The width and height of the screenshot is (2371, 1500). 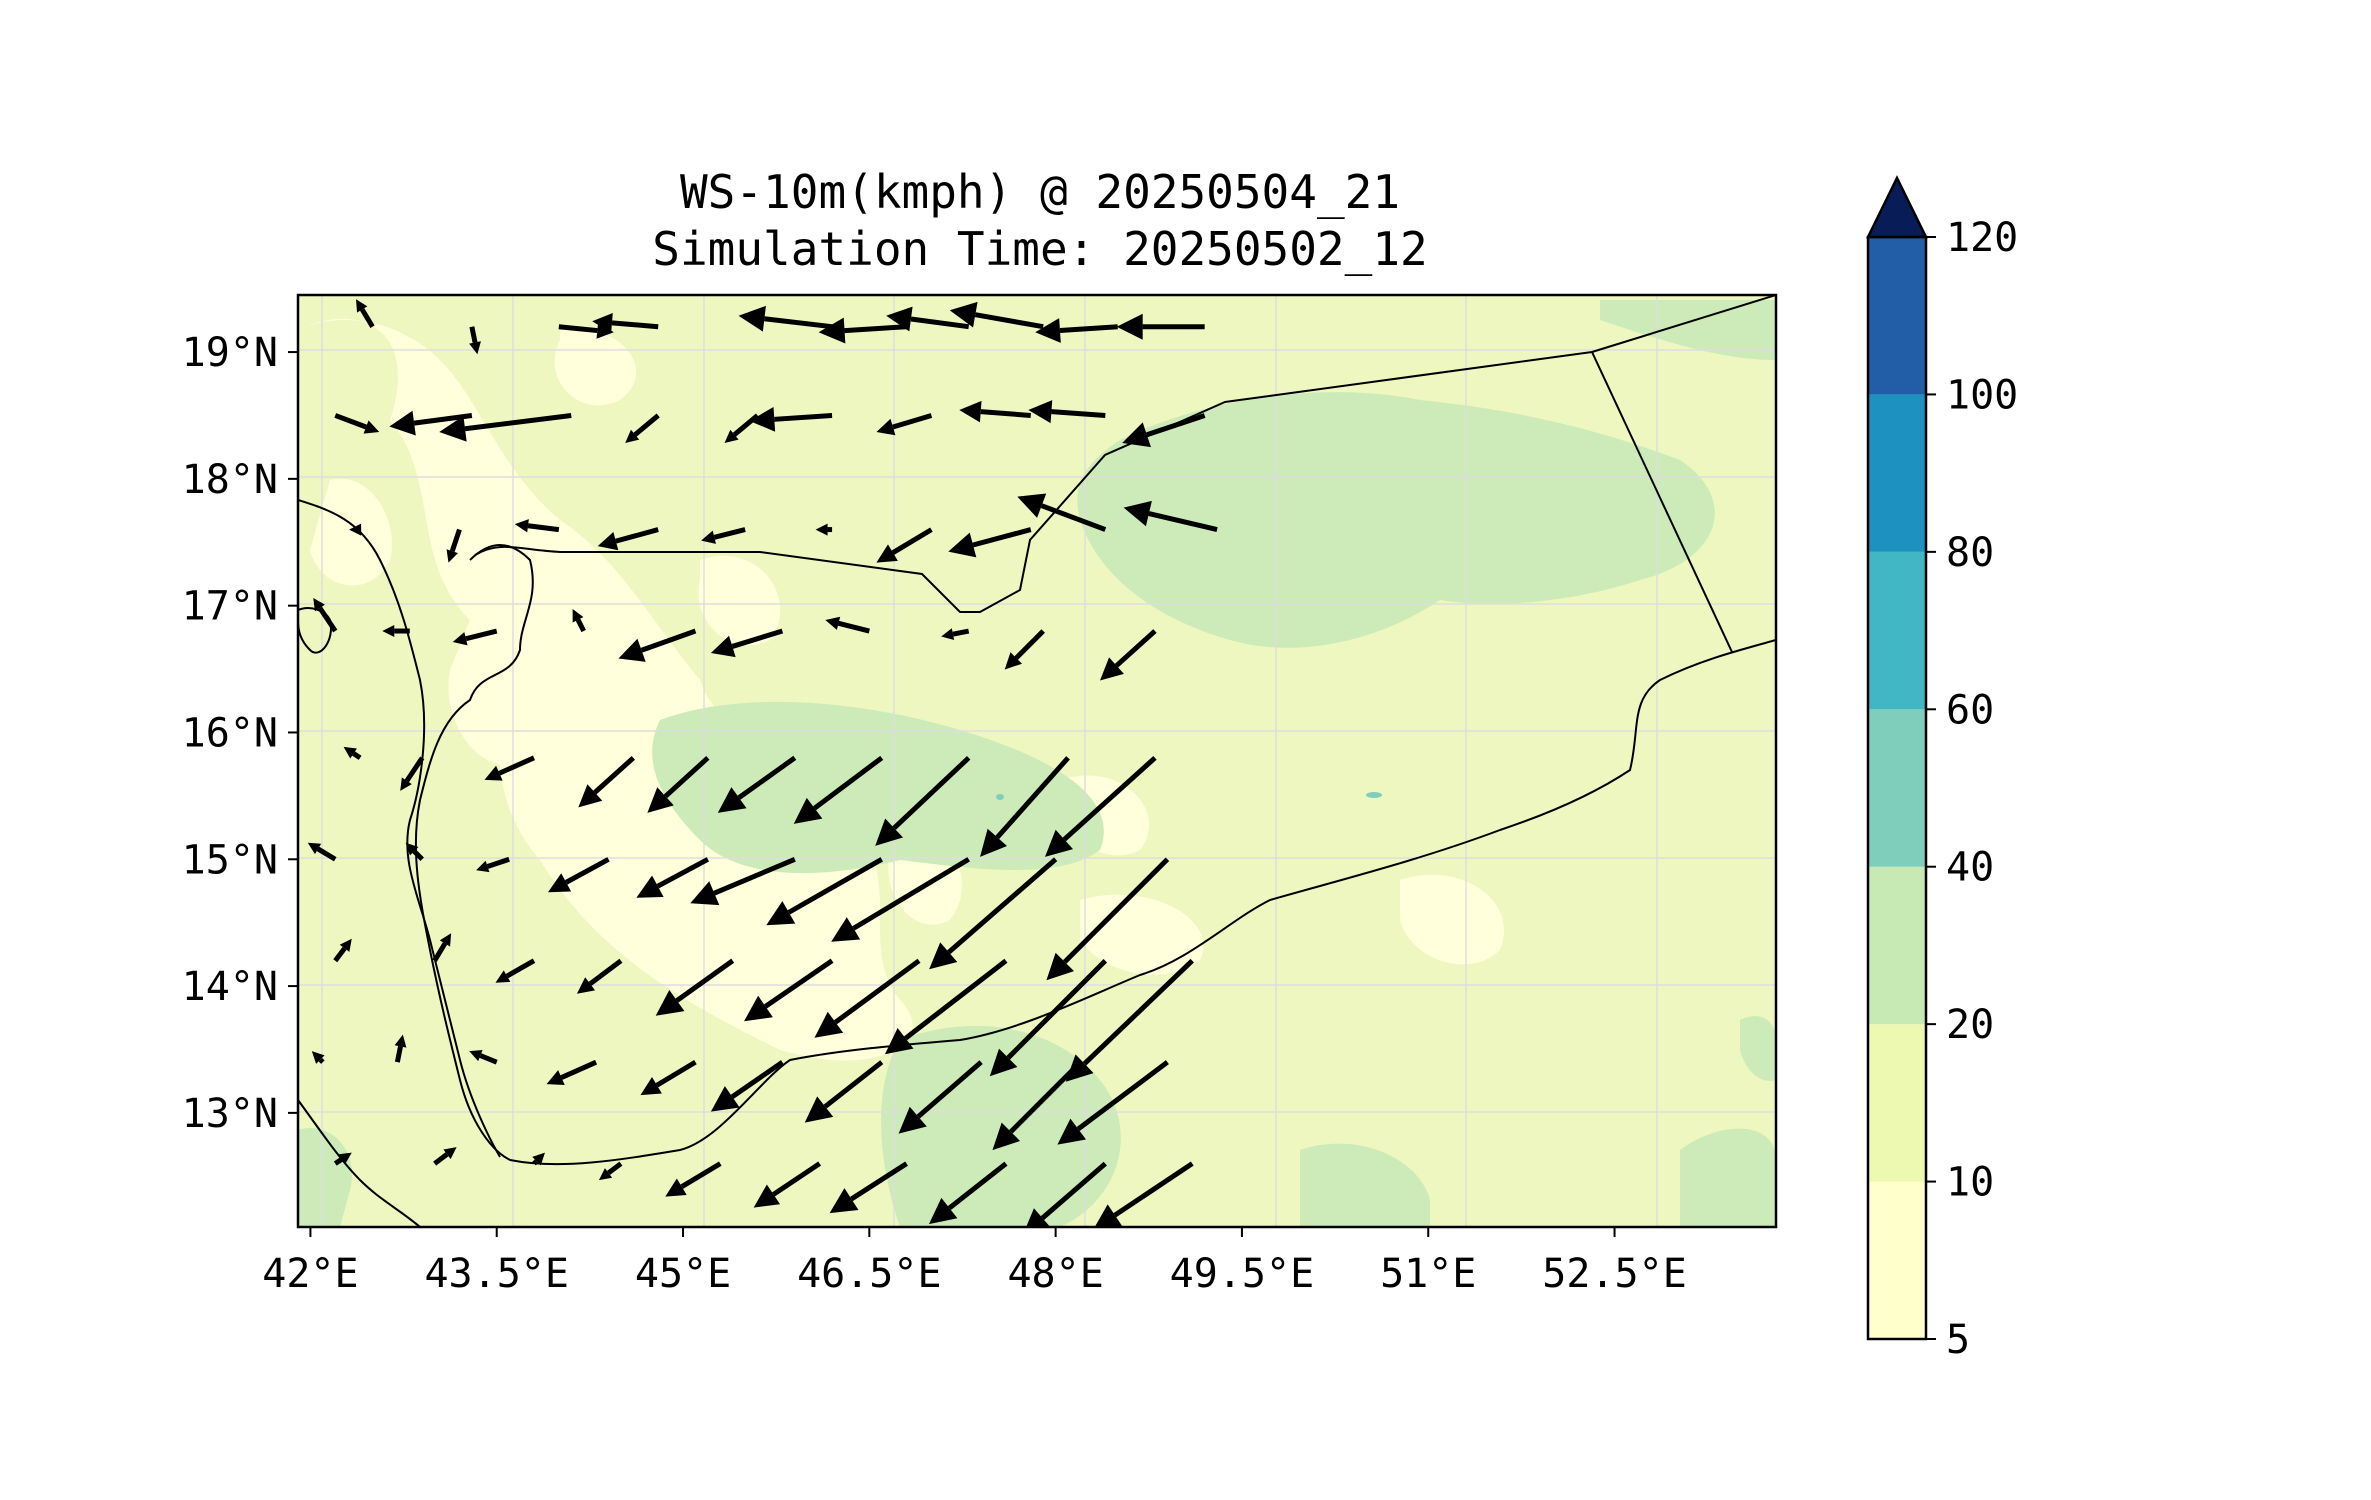 What do you see at coordinates (230, 733) in the screenshot?
I see `lat-tick-label: 16°N` at bounding box center [230, 733].